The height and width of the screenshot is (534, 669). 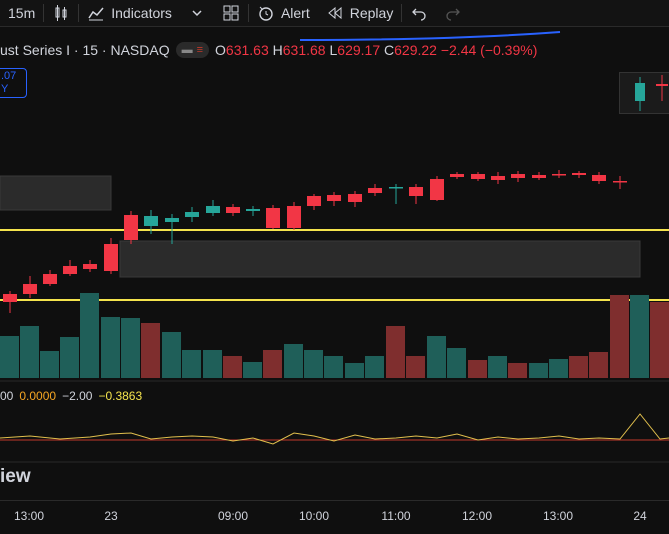 What do you see at coordinates (77, 396) in the screenshot?
I see `indicator-value-3: −2.00` at bounding box center [77, 396].